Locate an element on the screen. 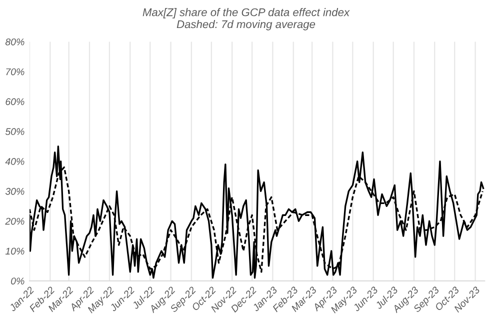 The height and width of the screenshot is (321, 492). chart-title: Max[Z] share of the GCP data effect index Dashed: 7d moving average is located at coordinates (246, 19).